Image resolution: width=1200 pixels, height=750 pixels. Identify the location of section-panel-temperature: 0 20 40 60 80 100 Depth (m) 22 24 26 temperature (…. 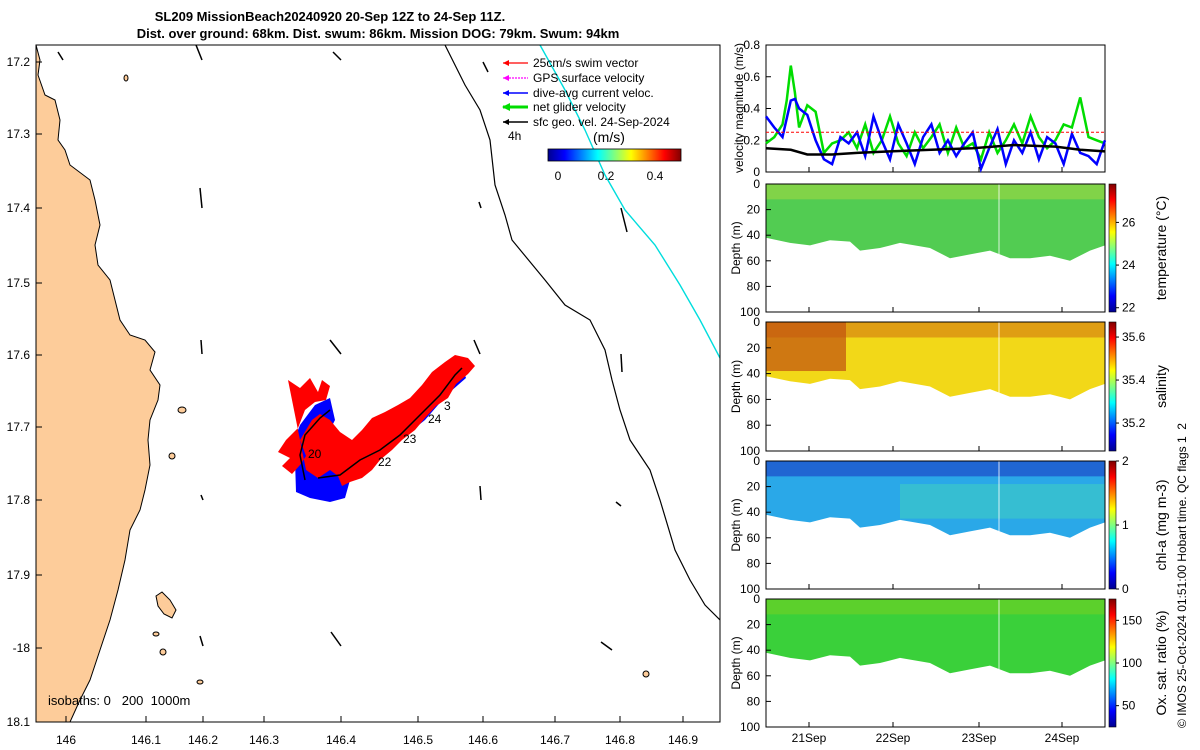
(949, 248).